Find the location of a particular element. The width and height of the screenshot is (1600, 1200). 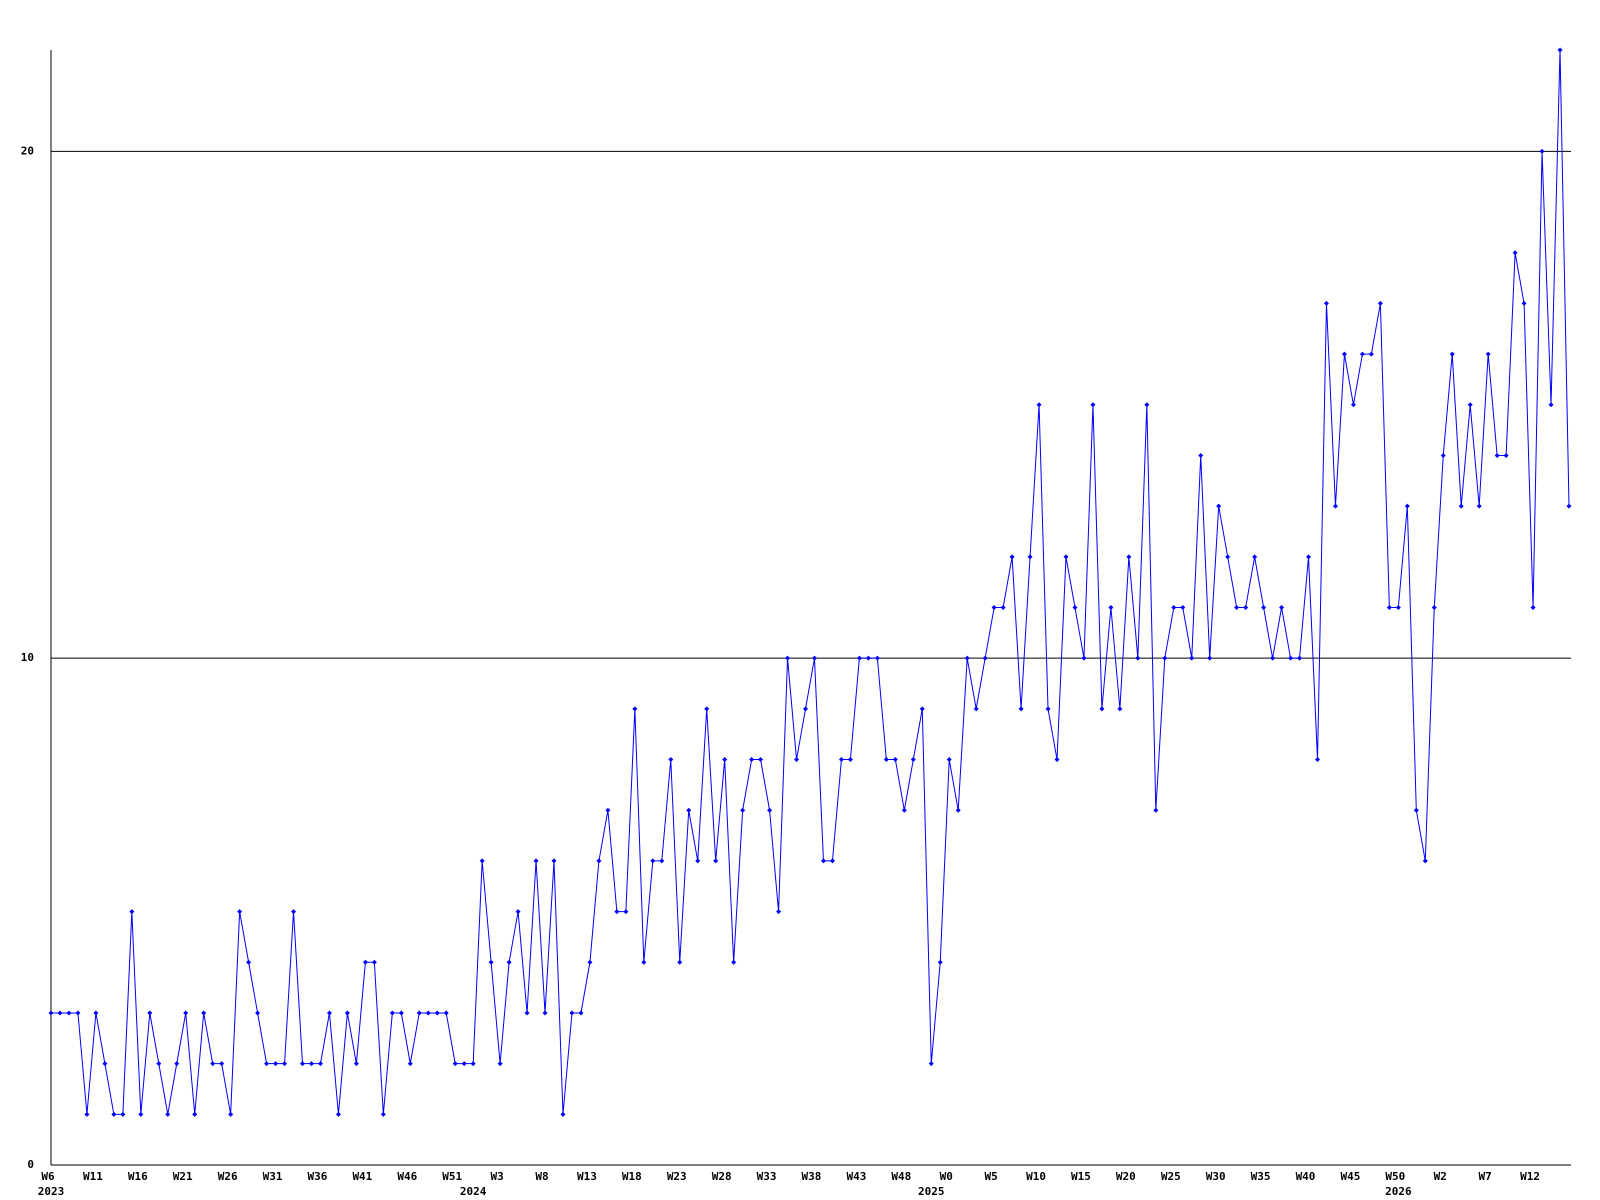

x-tick-label: W12 is located at coordinates (1530, 1176).